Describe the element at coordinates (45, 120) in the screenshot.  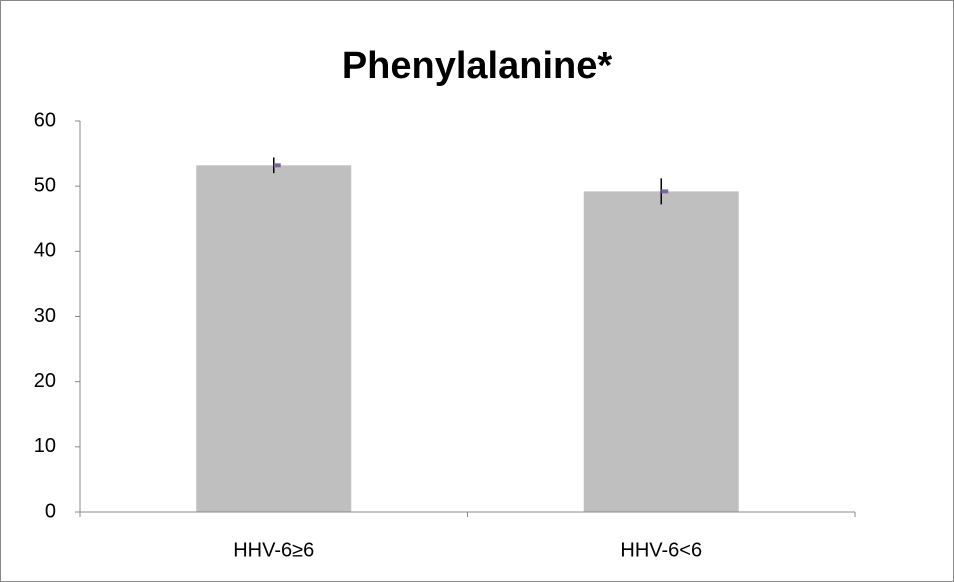
I see `y-tick-label: 60` at that location.